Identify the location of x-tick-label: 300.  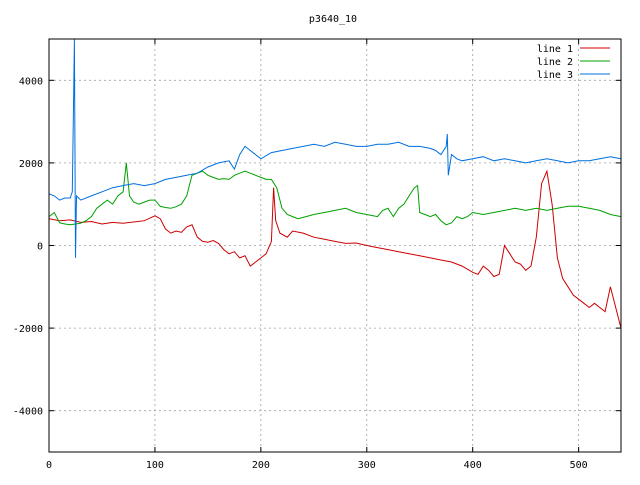
(367, 465).